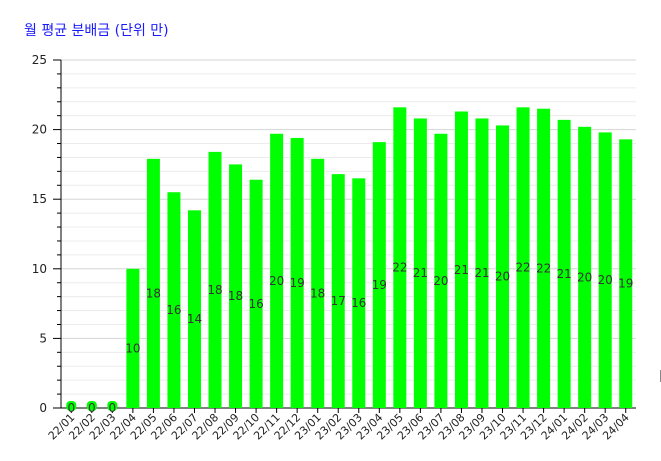 This screenshot has width=661, height=461. What do you see at coordinates (43, 338) in the screenshot?
I see `y-tick-label: 5` at bounding box center [43, 338].